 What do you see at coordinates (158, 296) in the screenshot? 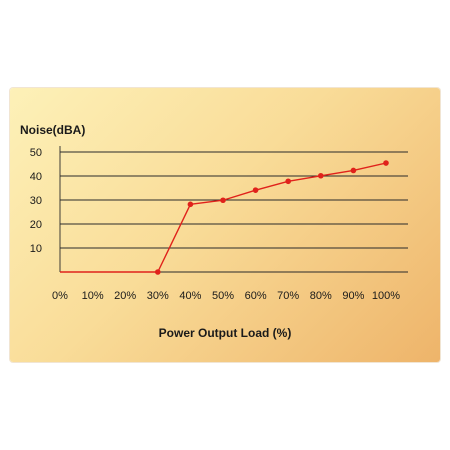
I see `x-tick-label: 30%` at bounding box center [158, 296].